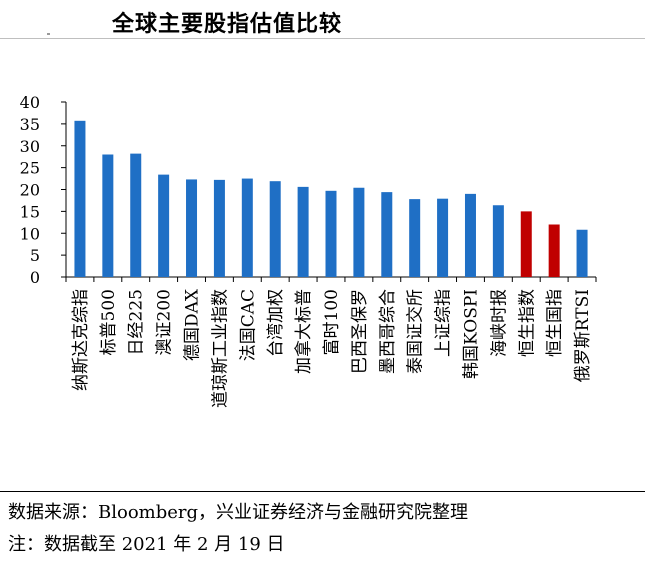 This screenshot has width=645, height=566. Describe the element at coordinates (360, 331) in the screenshot. I see `category-label-10: 巴西圣保罗` at that location.